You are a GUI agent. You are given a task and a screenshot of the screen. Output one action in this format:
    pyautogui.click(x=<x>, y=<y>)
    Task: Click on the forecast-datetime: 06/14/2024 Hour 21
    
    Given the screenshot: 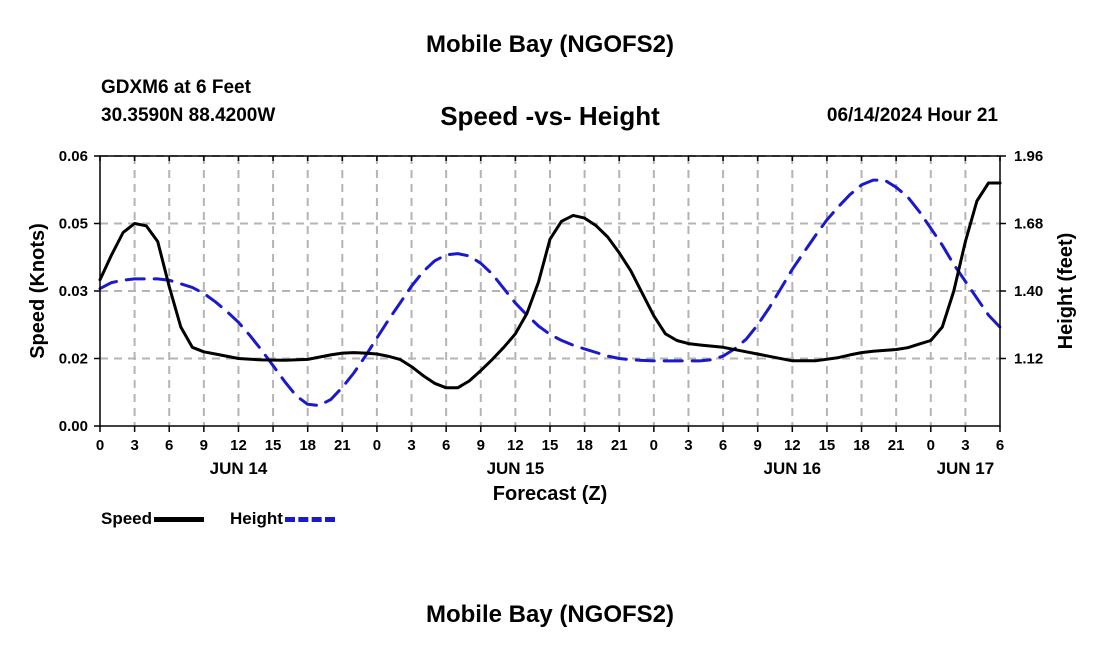 What is the action you would take?
    pyautogui.click(x=912, y=115)
    